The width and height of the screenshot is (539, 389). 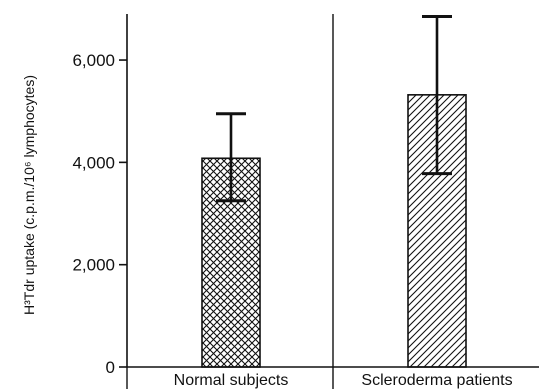 I want to click on y-tick-label: 0, so click(x=110, y=367).